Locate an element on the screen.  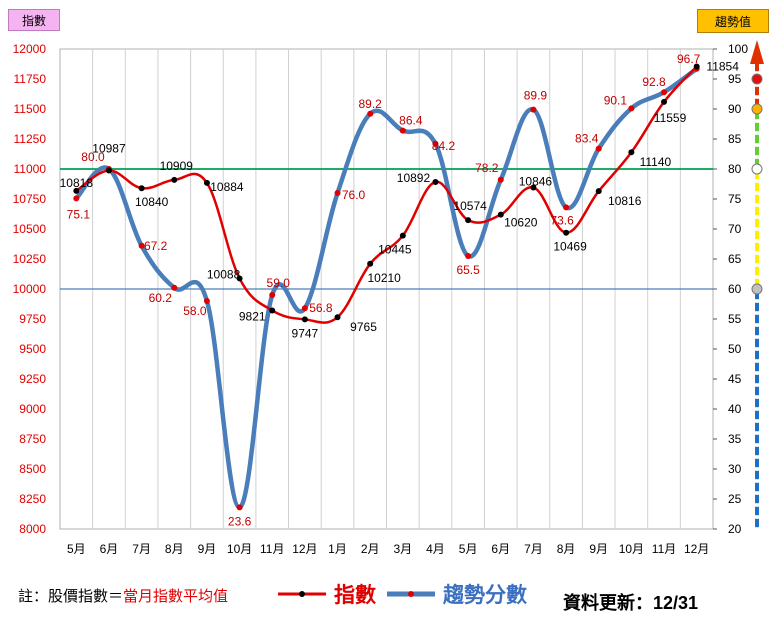
trend-data-label: 84.2 is located at coordinates (444, 146).